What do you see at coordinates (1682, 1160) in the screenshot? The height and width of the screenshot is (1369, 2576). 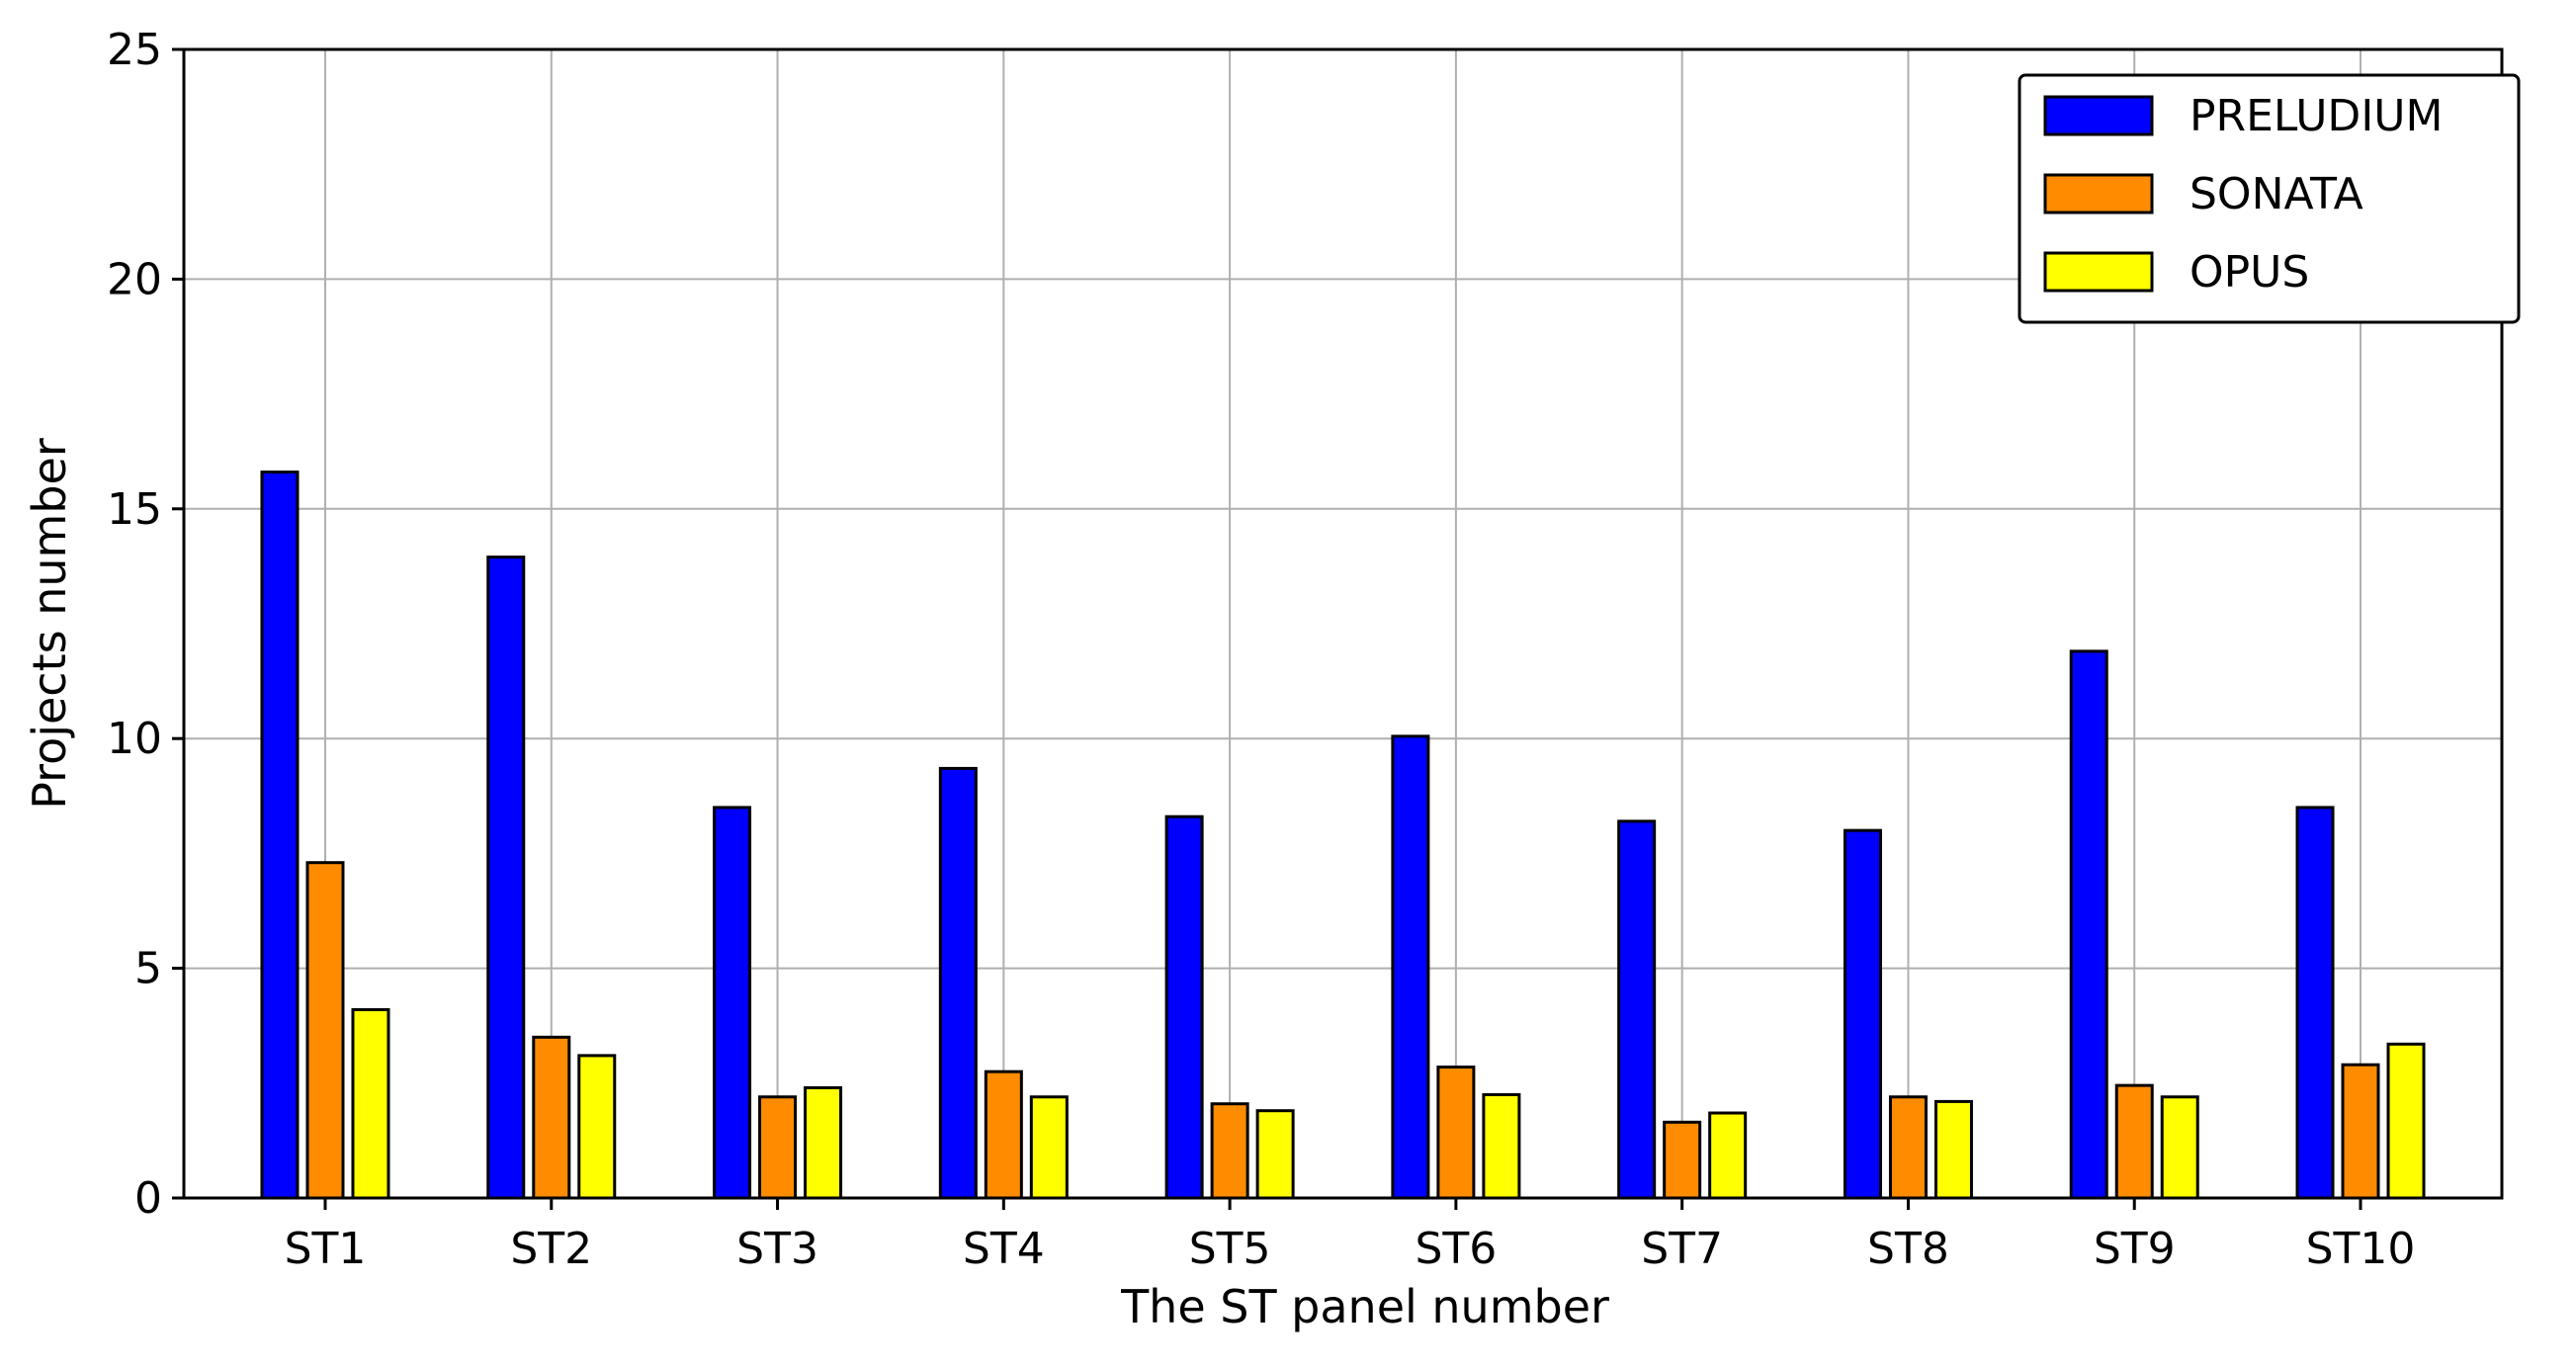 I see `bar-sonata-st7` at bounding box center [1682, 1160].